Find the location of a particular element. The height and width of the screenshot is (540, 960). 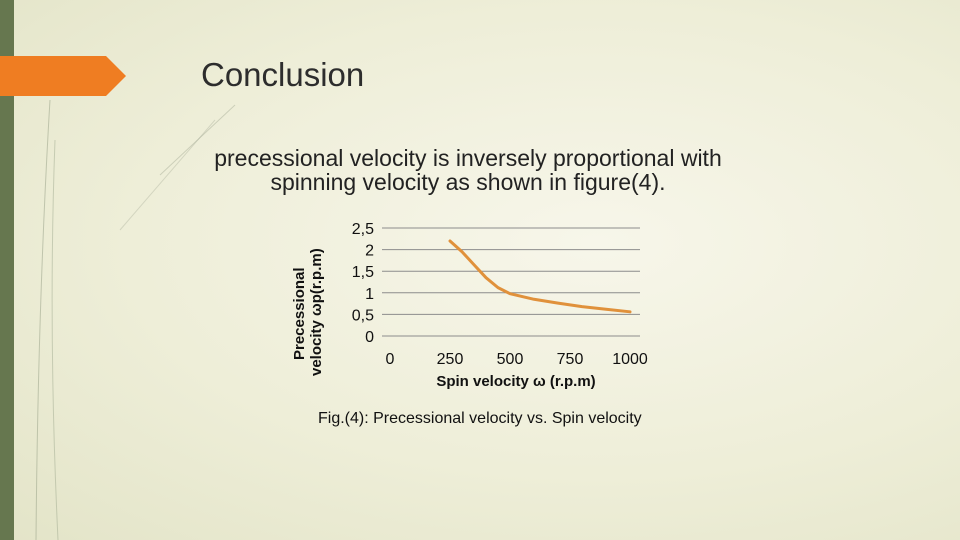

left-accent-bar is located at coordinates (7, 270).